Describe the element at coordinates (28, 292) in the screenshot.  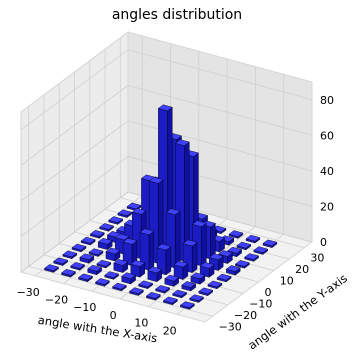
I see `x-tick-label: −30` at that location.